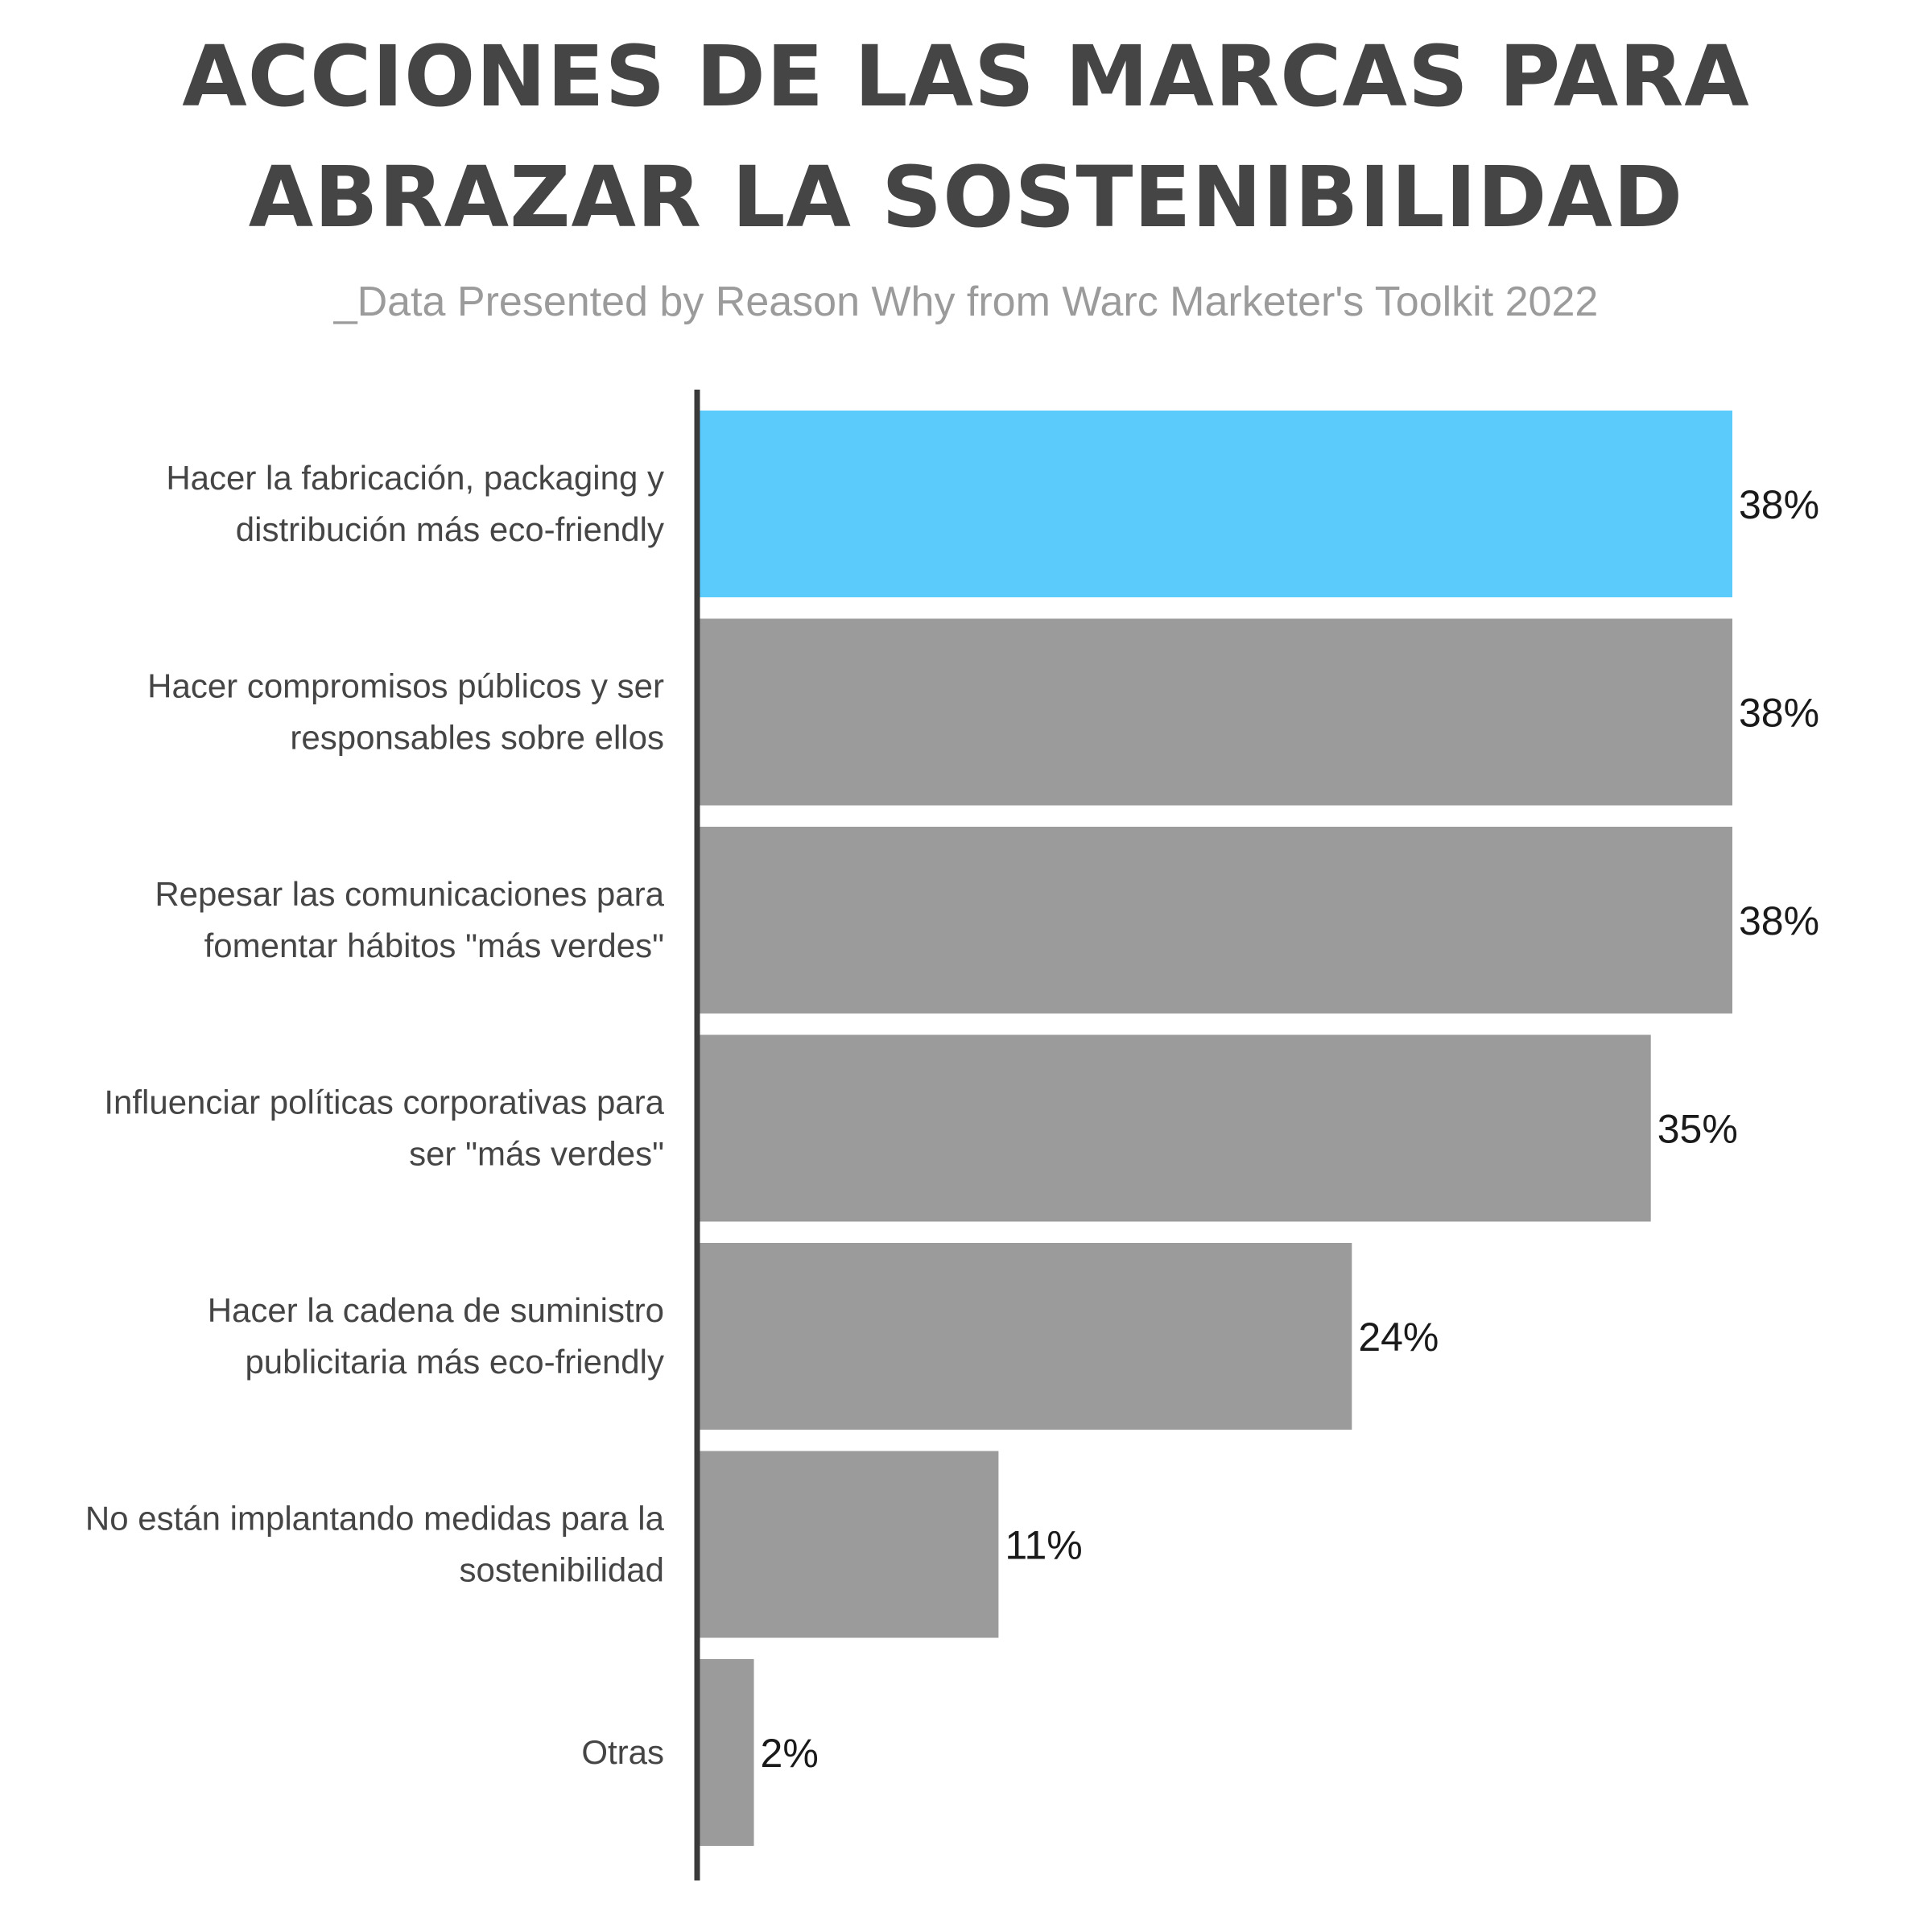 The width and height of the screenshot is (1932, 1932). I want to click on category-label-line: publicitaria más eco-friendly, so click(454, 1362).